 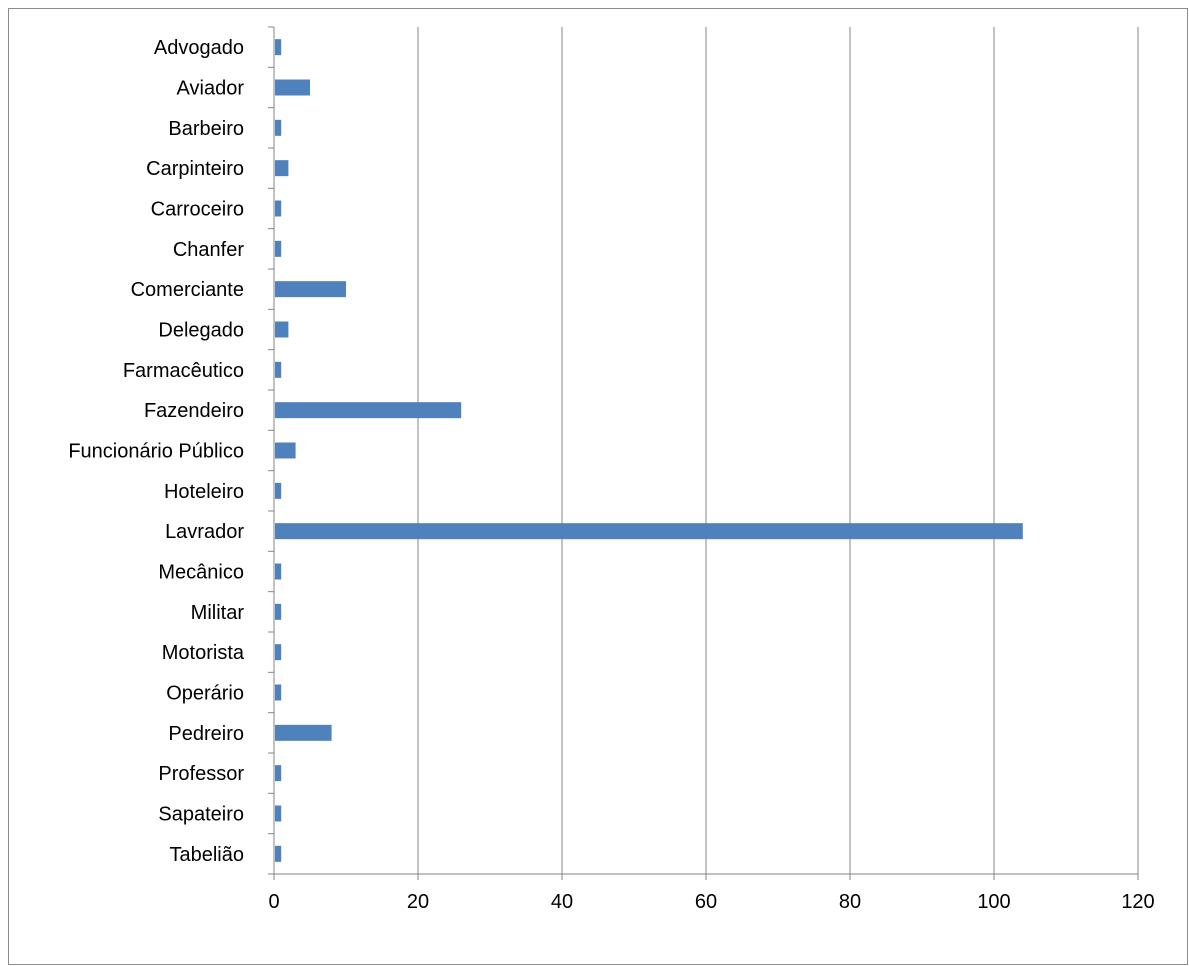 What do you see at coordinates (218, 613) in the screenshot?
I see `category-label: Militar` at bounding box center [218, 613].